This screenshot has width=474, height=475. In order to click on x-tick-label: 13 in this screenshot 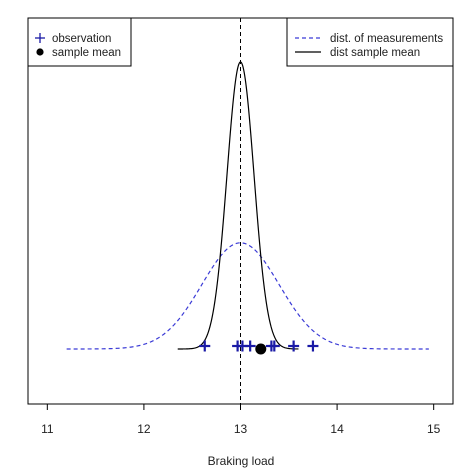, I will do `click(241, 429)`.